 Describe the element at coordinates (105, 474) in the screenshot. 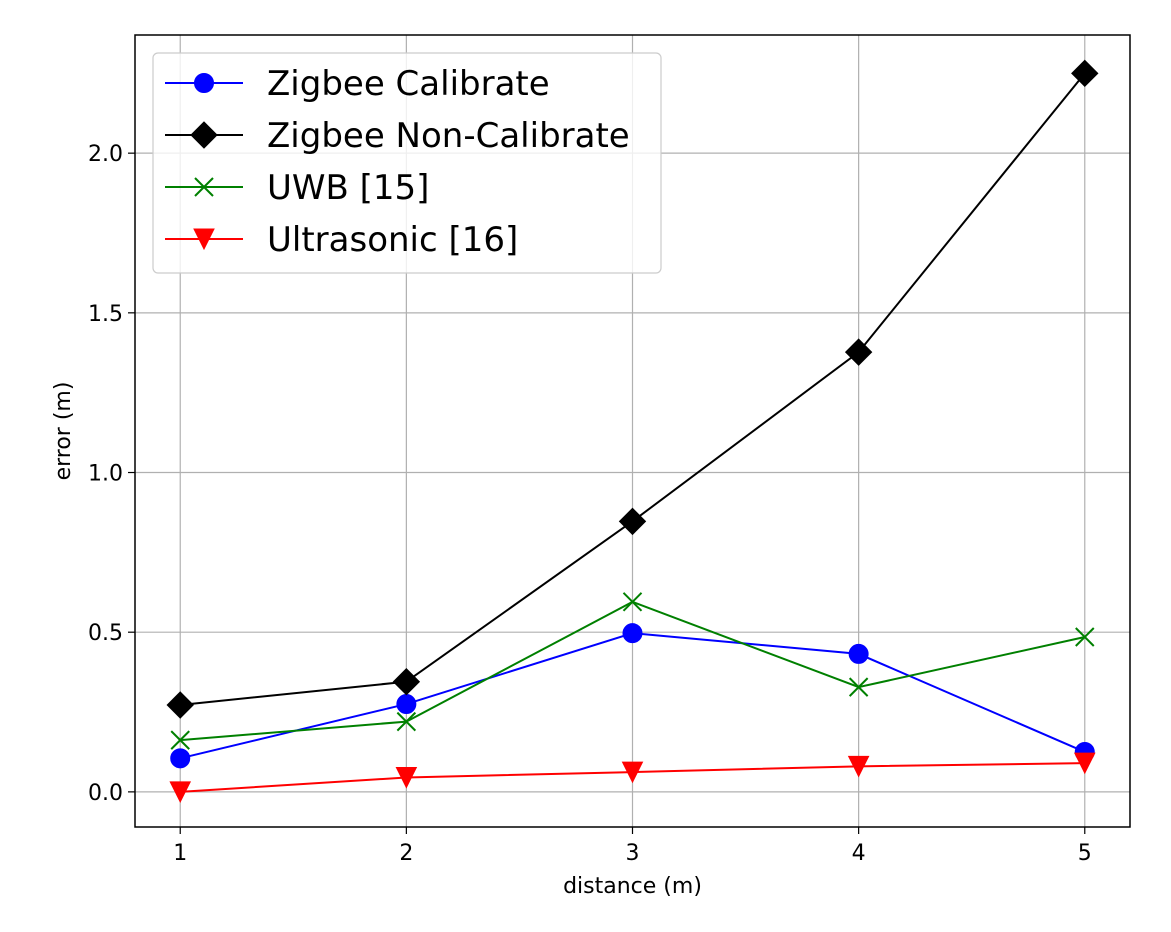

I see `y-tick-label: 1.0` at that location.